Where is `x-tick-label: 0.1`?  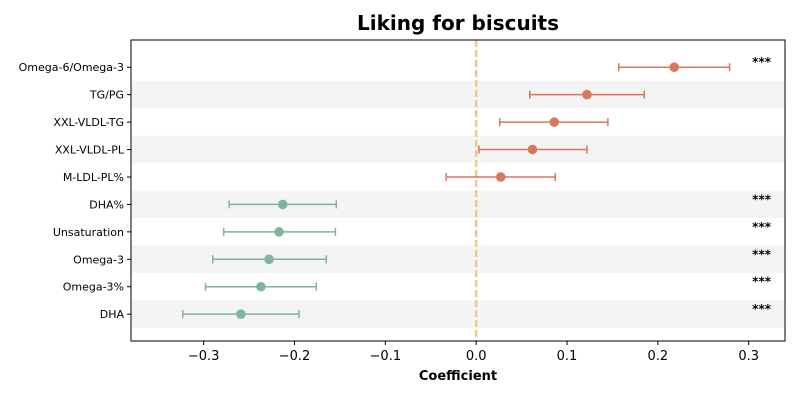 x-tick-label: 0.1 is located at coordinates (567, 356).